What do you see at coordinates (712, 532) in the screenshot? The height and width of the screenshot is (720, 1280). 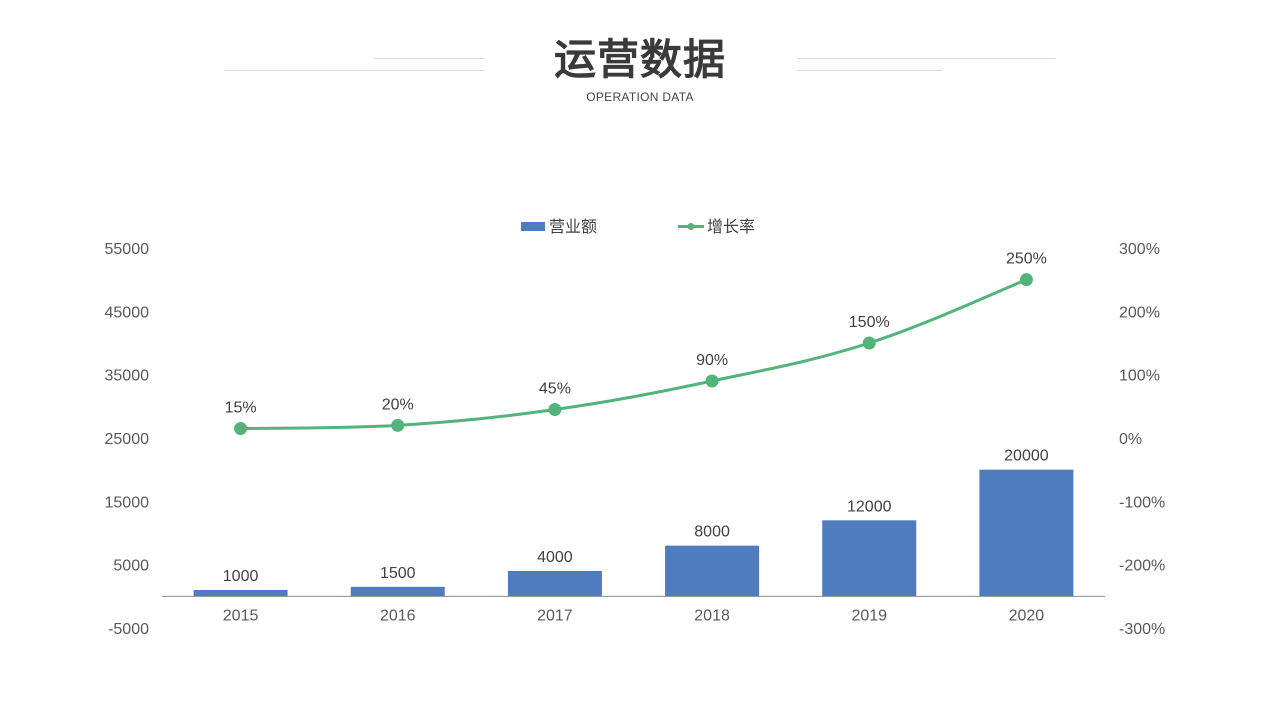 I see `bar-value-label: 8000` at bounding box center [712, 532].